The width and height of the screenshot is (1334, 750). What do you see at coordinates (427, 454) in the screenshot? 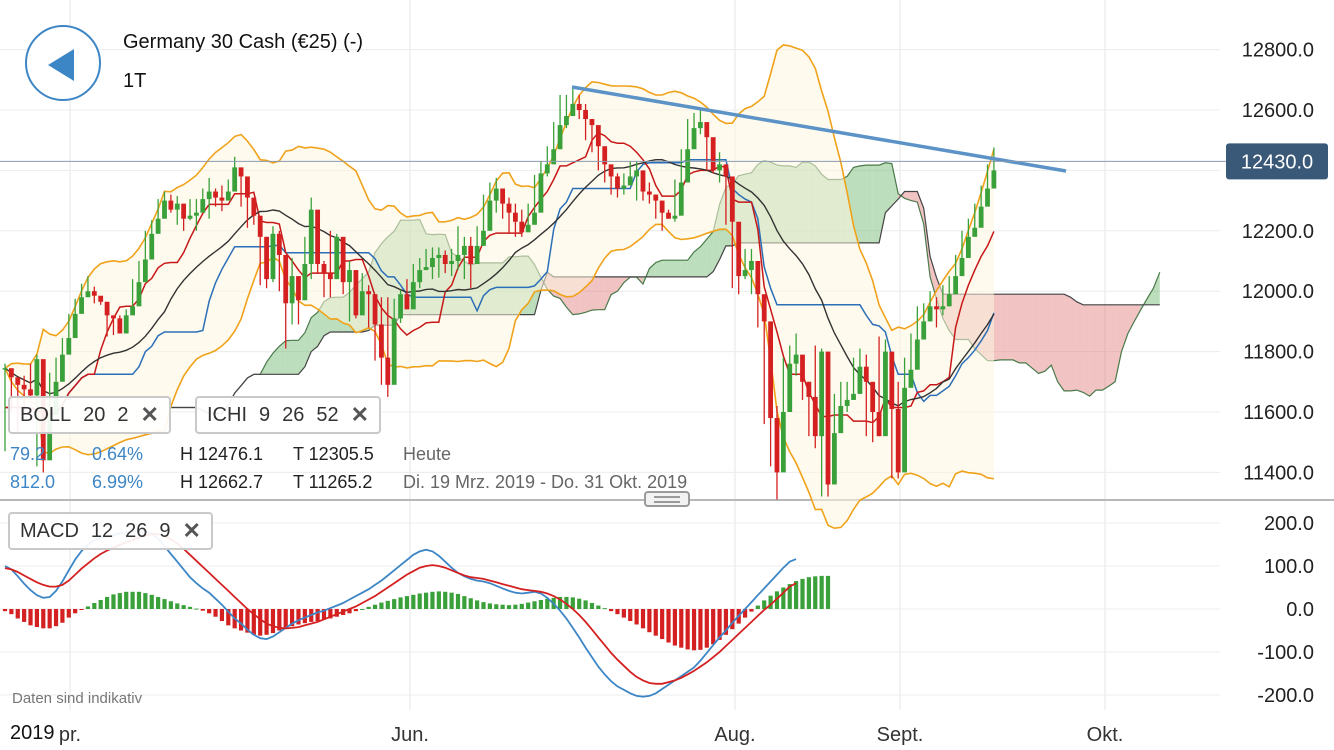
I see `stat-period-label: Heute` at bounding box center [427, 454].